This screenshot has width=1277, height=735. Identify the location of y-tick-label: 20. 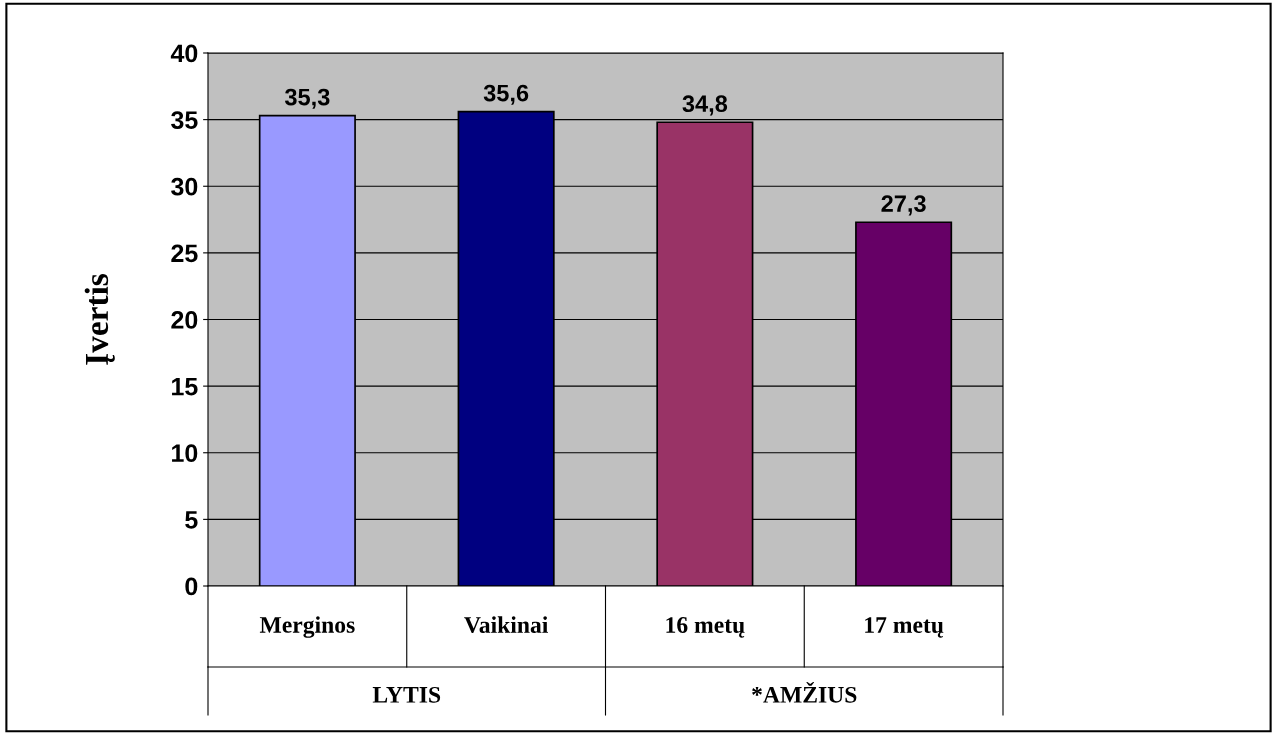
(184, 320).